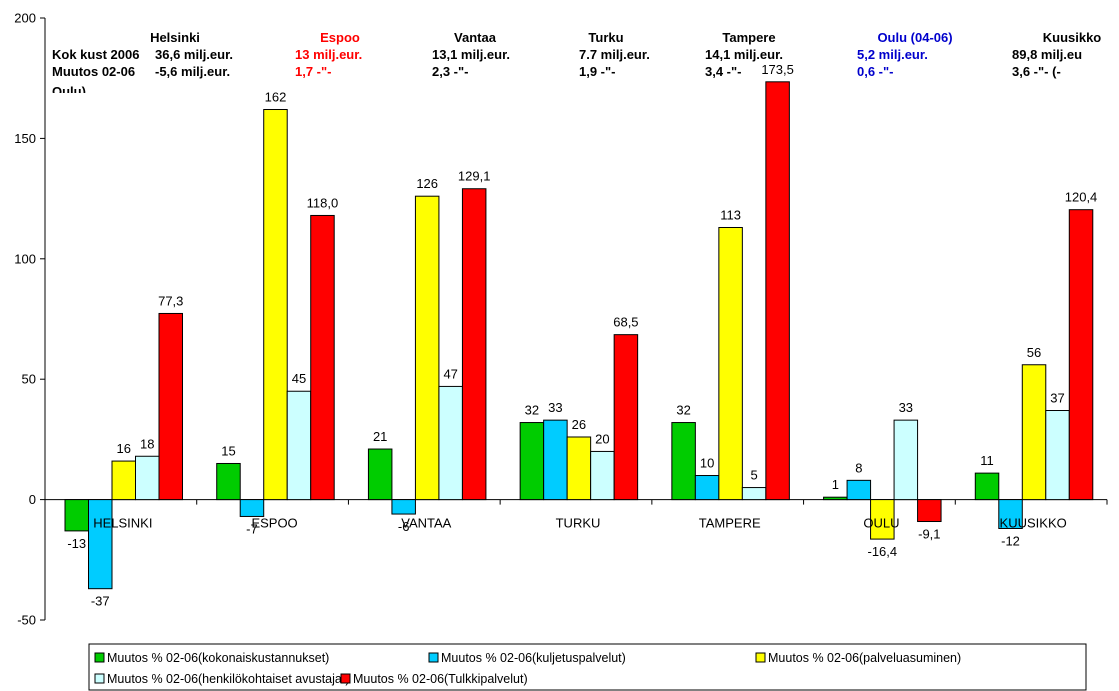  Describe the element at coordinates (744, 54) in the screenshot. I see `annotation-cost: 14,1 milj.eur.` at that location.